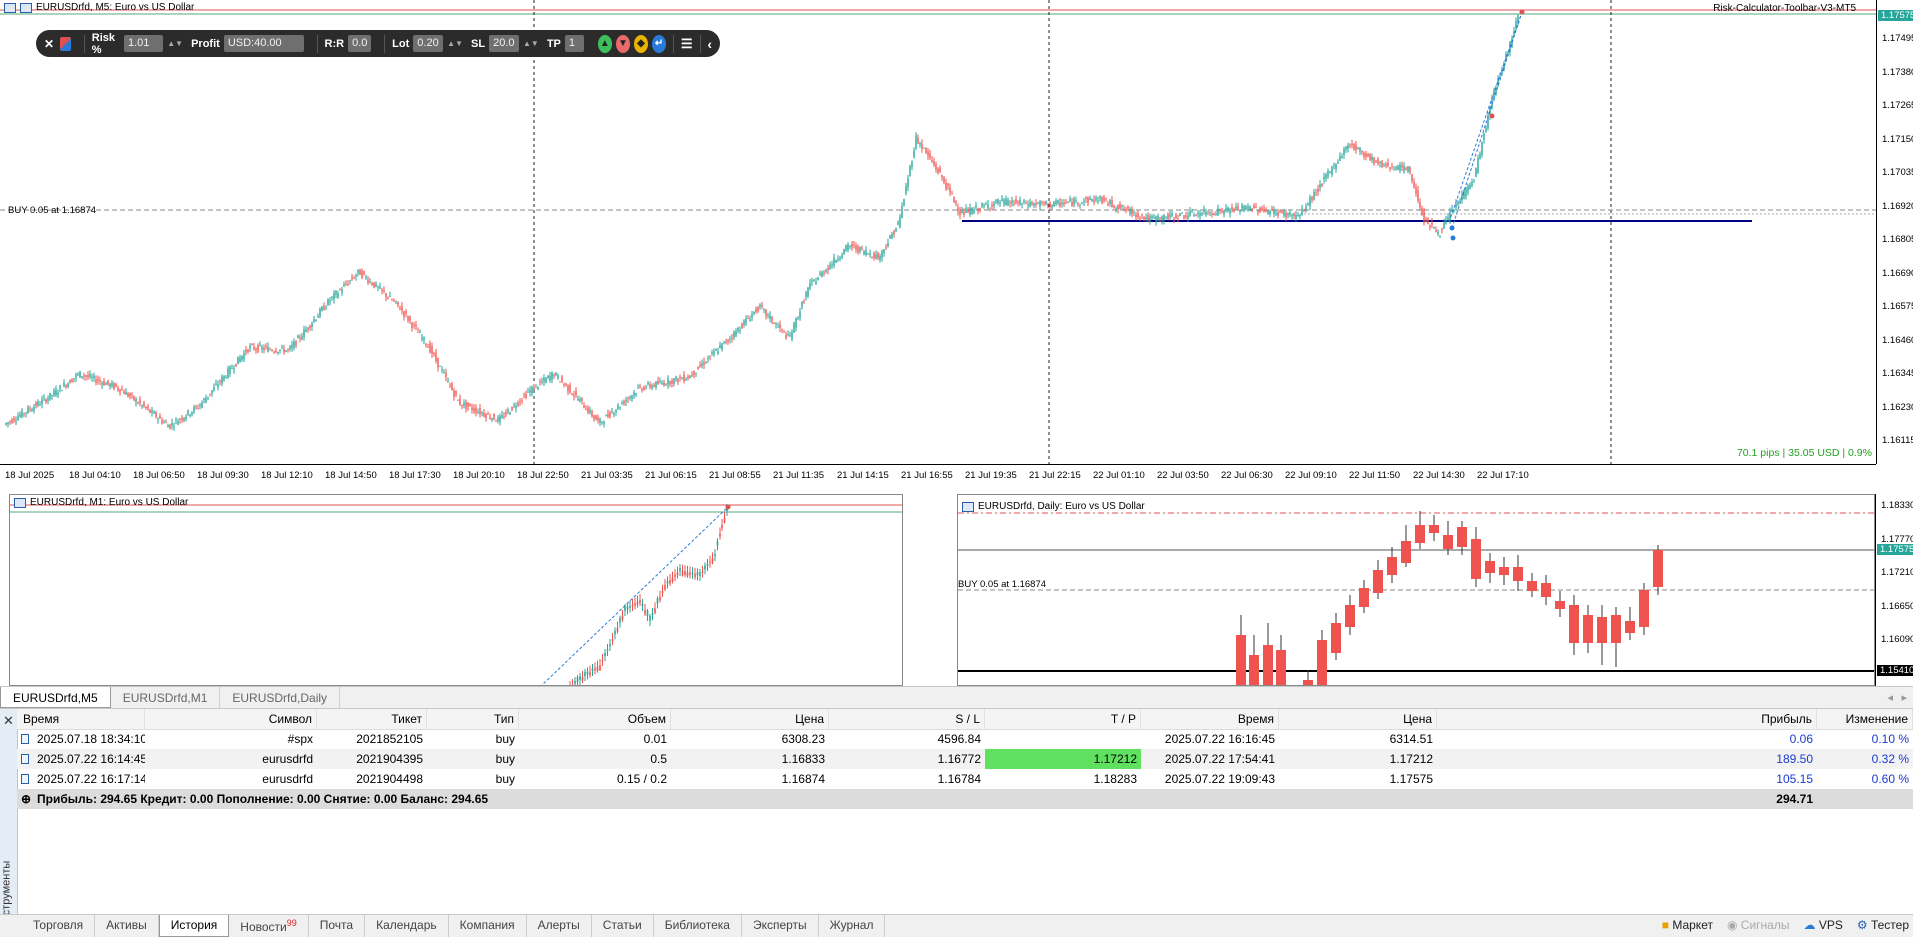 The width and height of the screenshot is (1913, 937). What do you see at coordinates (641, 43) in the screenshot?
I see `pending-order-button: ◆` at bounding box center [641, 43].